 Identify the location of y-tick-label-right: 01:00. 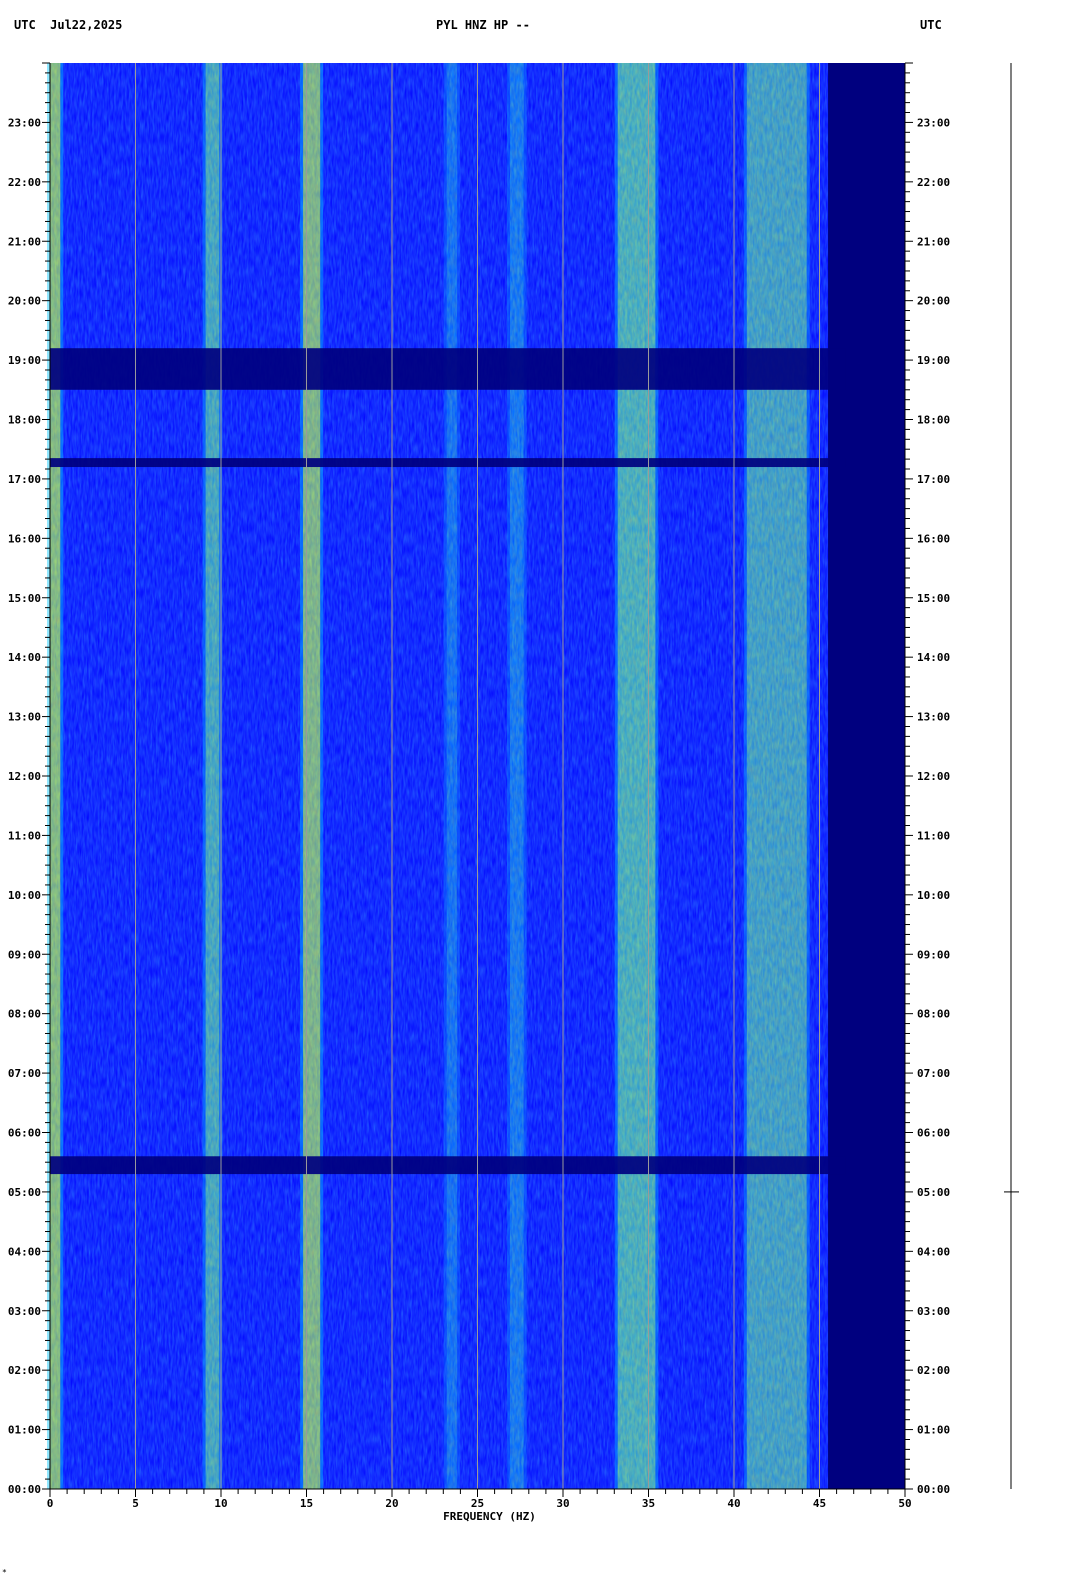
(933, 1430).